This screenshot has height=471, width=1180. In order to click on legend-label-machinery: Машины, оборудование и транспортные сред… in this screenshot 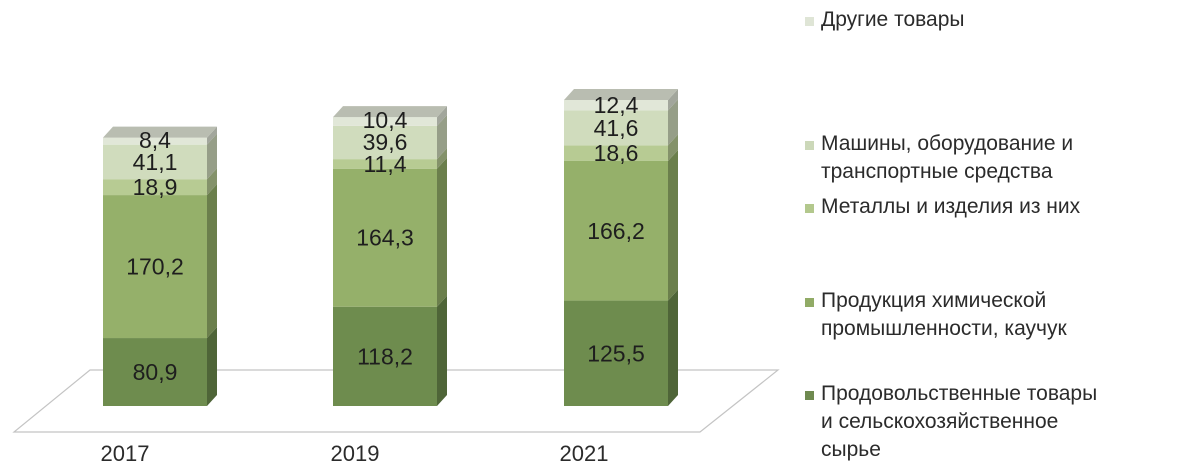, I will do `click(947, 157)`.